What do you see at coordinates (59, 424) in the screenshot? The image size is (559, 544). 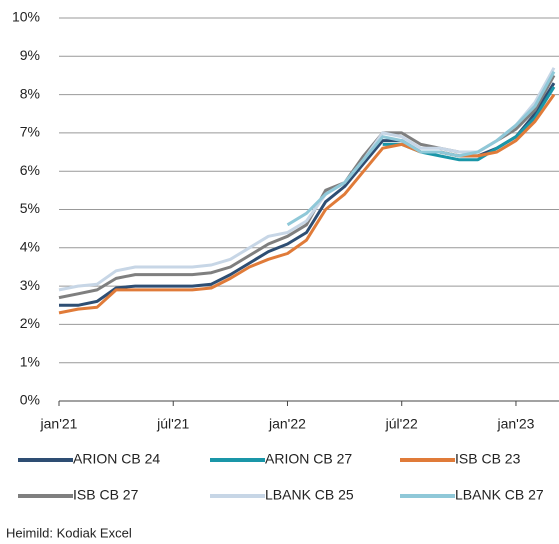 I see `x-tick-label: jan'21` at bounding box center [59, 424].